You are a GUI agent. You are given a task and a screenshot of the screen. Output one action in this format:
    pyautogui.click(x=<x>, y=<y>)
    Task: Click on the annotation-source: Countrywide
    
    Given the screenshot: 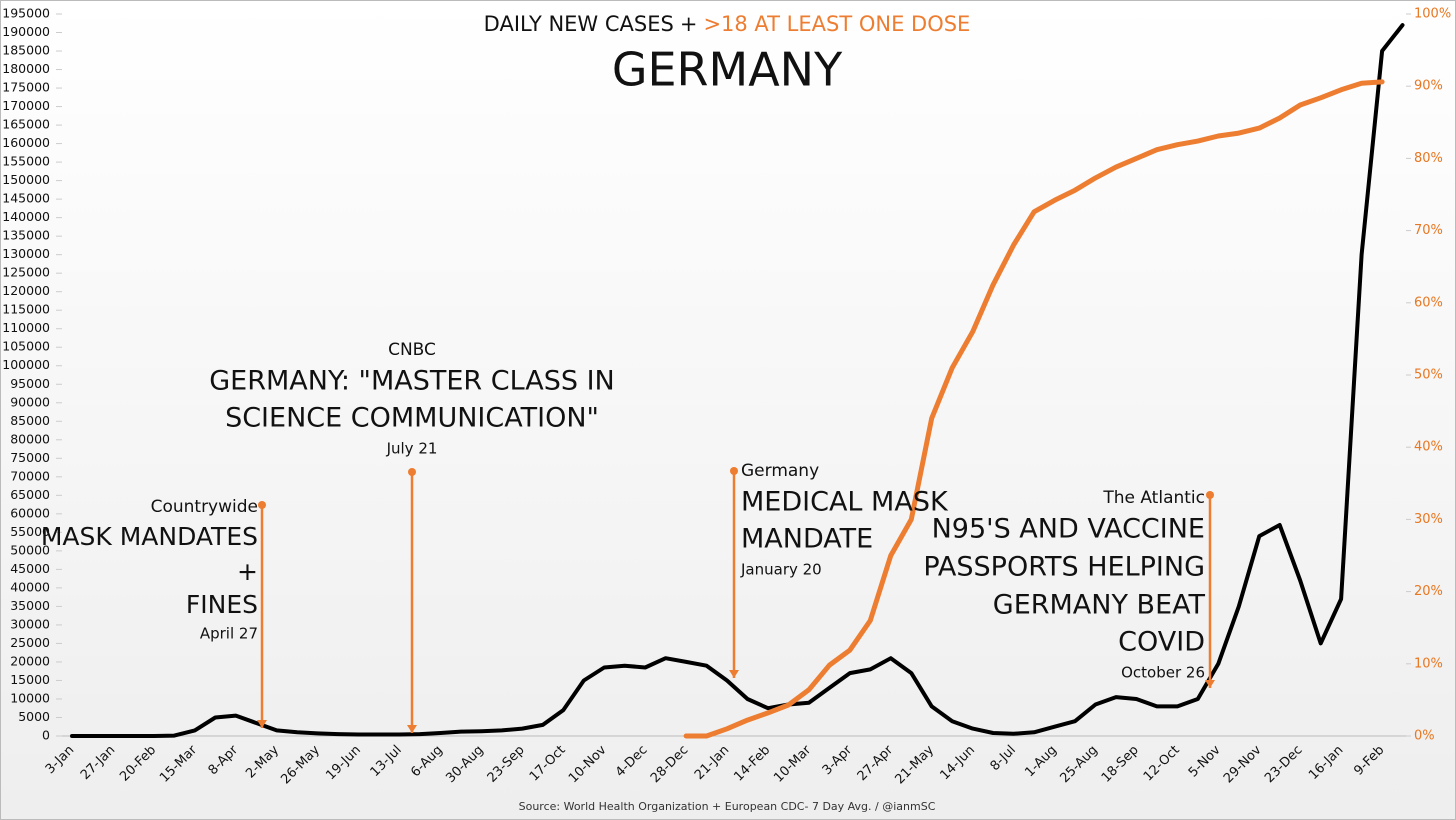 What is the action you would take?
    pyautogui.click(x=204, y=507)
    